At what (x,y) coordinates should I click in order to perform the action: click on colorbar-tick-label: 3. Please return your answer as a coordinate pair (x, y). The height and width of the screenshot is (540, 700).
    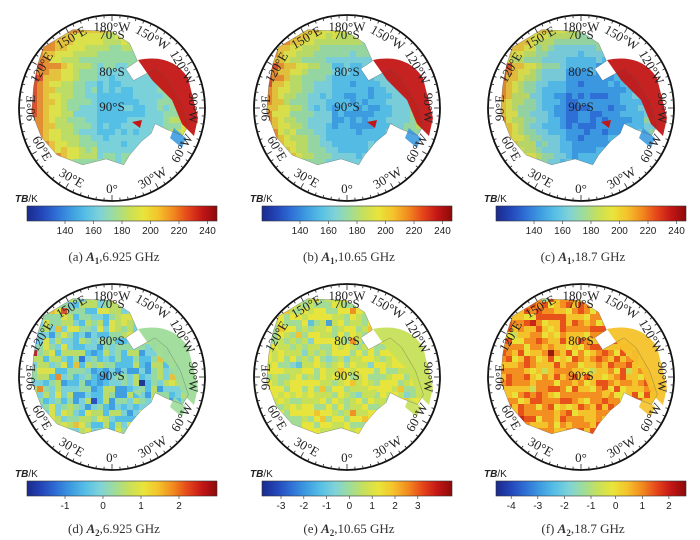
    Looking at the image, I should click on (418, 506).